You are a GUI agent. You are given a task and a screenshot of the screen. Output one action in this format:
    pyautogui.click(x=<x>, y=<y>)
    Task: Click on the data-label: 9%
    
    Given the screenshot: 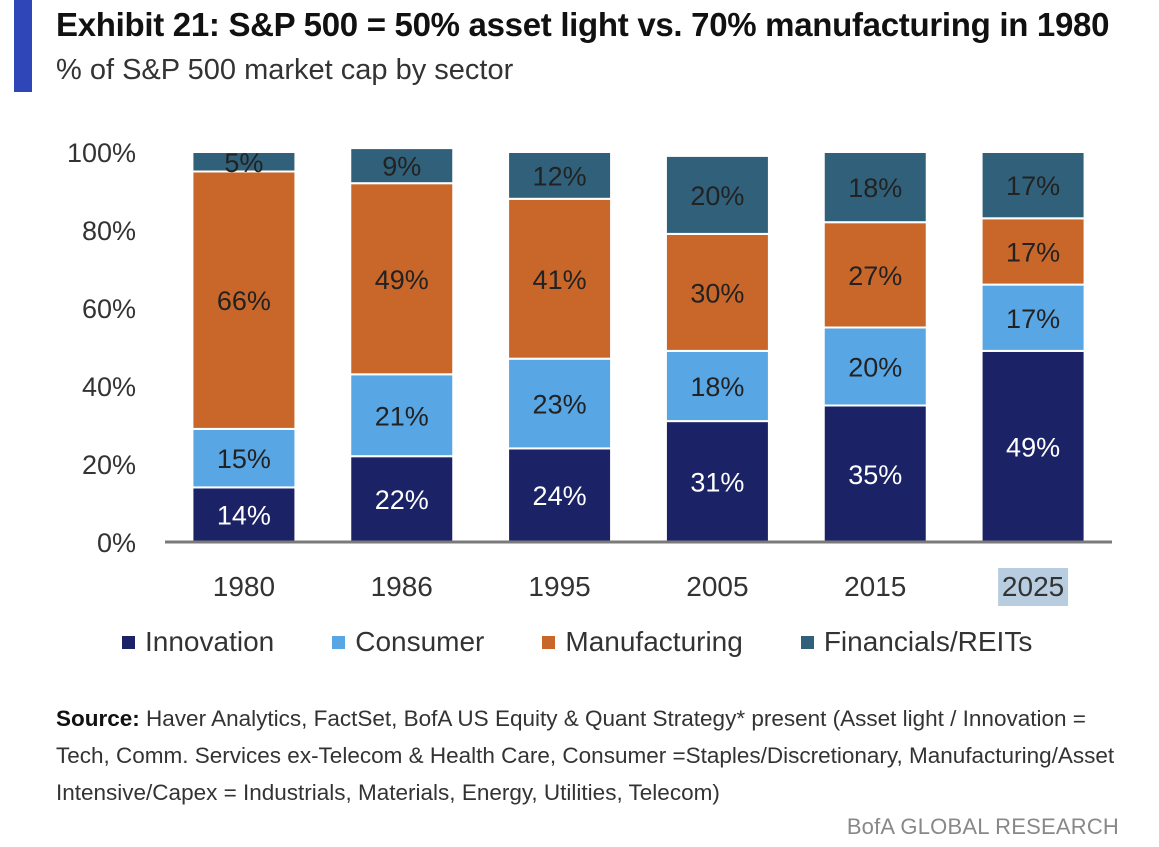 What is the action you would take?
    pyautogui.click(x=401, y=167)
    